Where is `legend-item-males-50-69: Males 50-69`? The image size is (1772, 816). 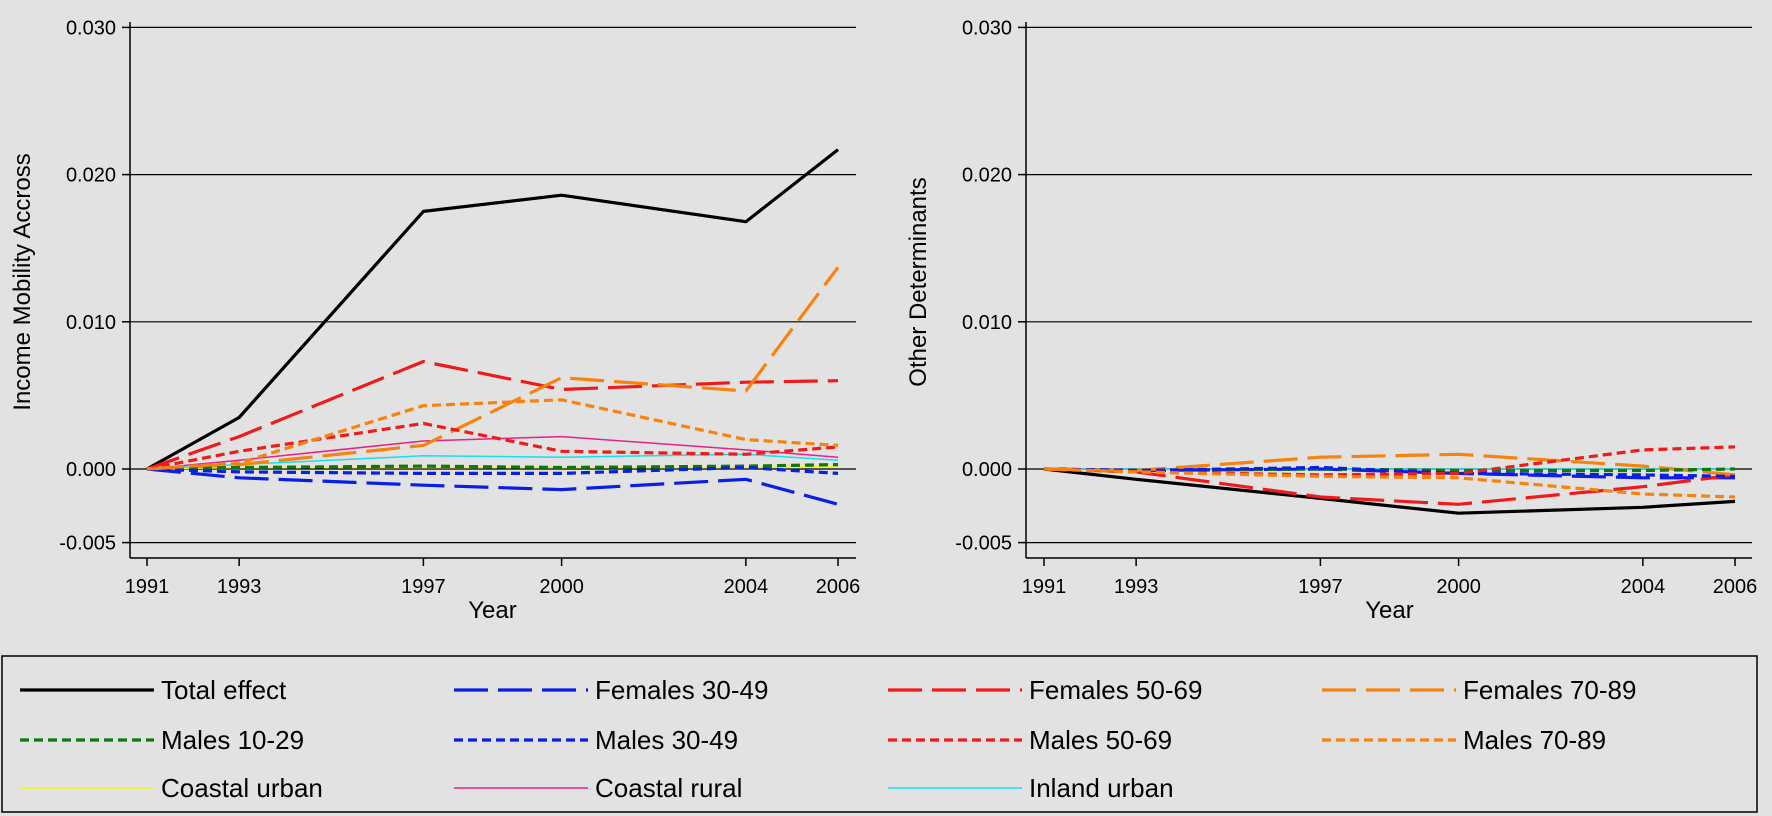
legend-item-males-50-69: Males 50-69 is located at coordinates (1030, 740).